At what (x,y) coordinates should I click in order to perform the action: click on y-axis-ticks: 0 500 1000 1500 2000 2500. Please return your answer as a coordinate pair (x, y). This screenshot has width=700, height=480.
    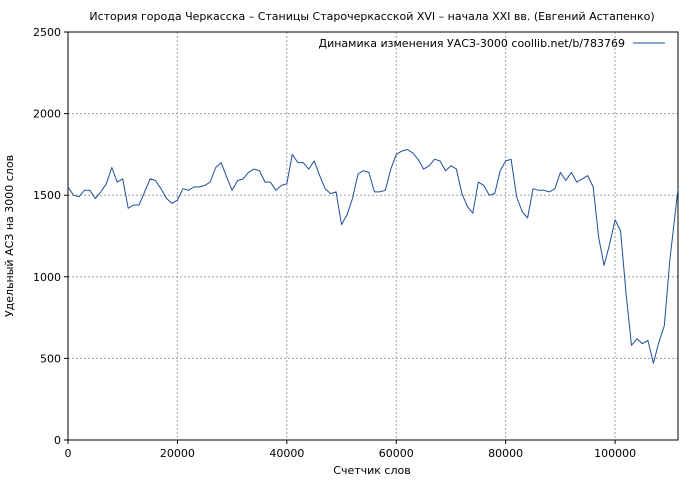
    Looking at the image, I should click on (50, 236).